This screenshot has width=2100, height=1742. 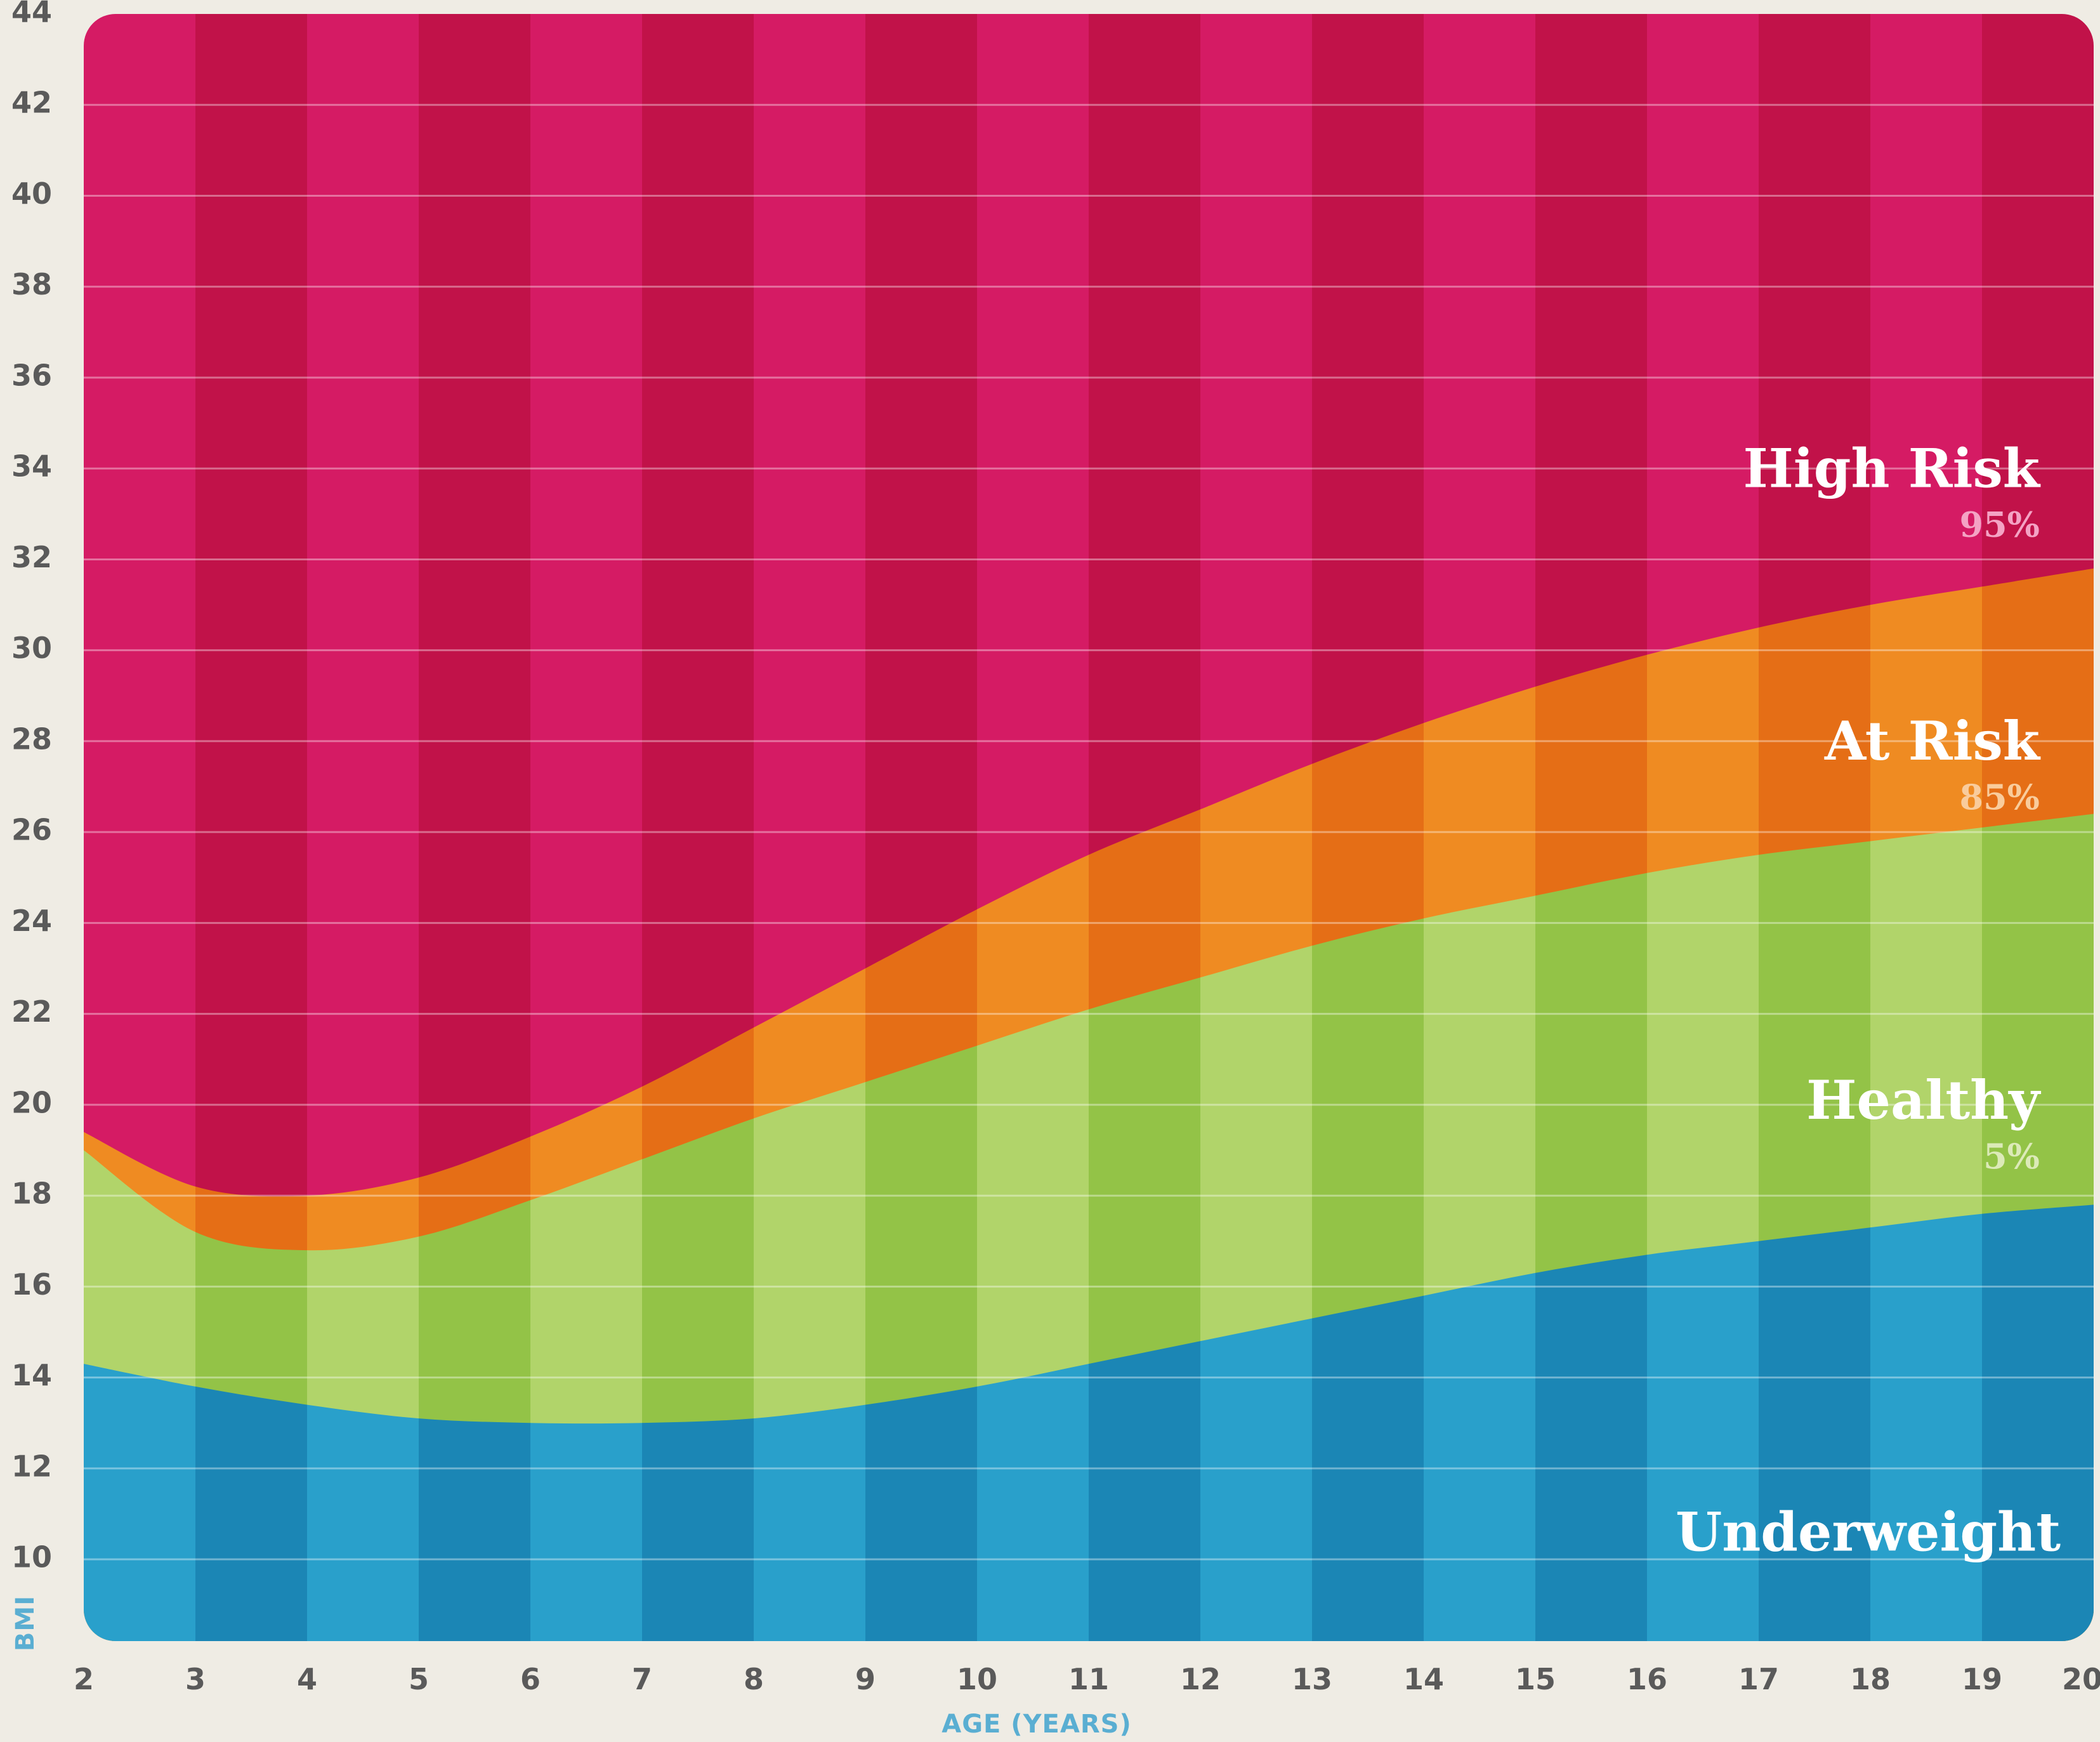 What do you see at coordinates (31, 103) in the screenshot?
I see `y-tick-label: 42` at bounding box center [31, 103].